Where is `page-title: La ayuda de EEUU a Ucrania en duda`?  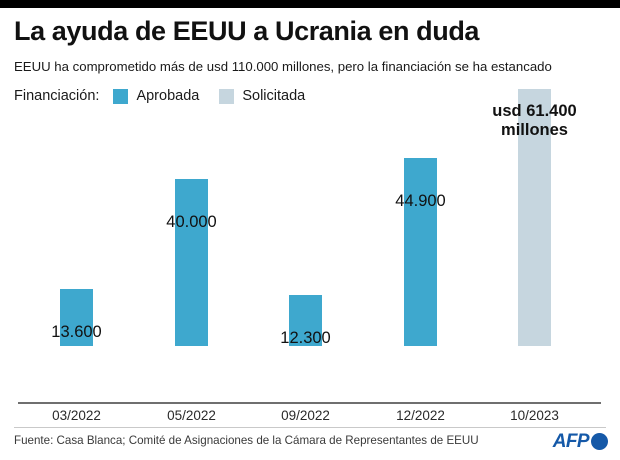
page-title: La ayuda de EEUU a Ucrania en duda is located at coordinates (247, 31).